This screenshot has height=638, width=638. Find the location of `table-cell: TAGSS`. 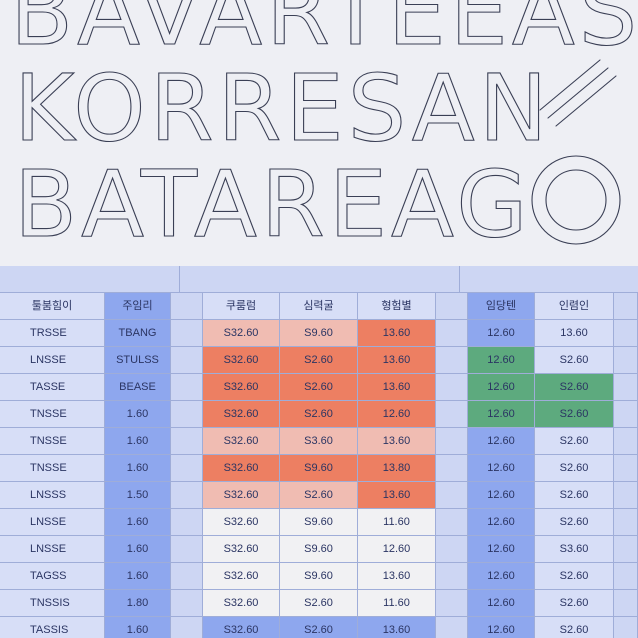

table-cell: TAGSS is located at coordinates (52, 576).